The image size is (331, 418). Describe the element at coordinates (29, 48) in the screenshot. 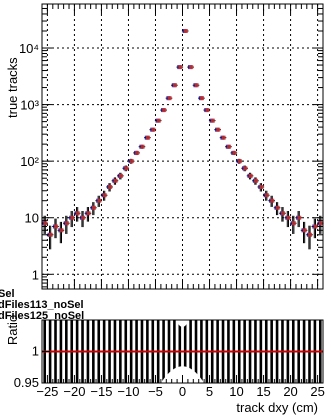

I see `y-tick-label-4: 10⁴` at that location.